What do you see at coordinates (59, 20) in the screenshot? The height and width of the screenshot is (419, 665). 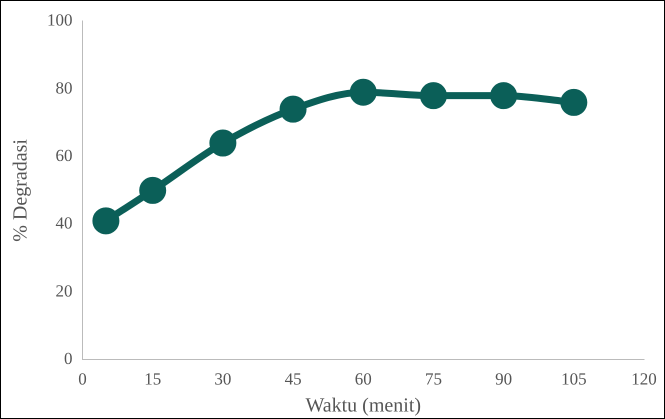 I see `y-tick-label: 100` at bounding box center [59, 20].